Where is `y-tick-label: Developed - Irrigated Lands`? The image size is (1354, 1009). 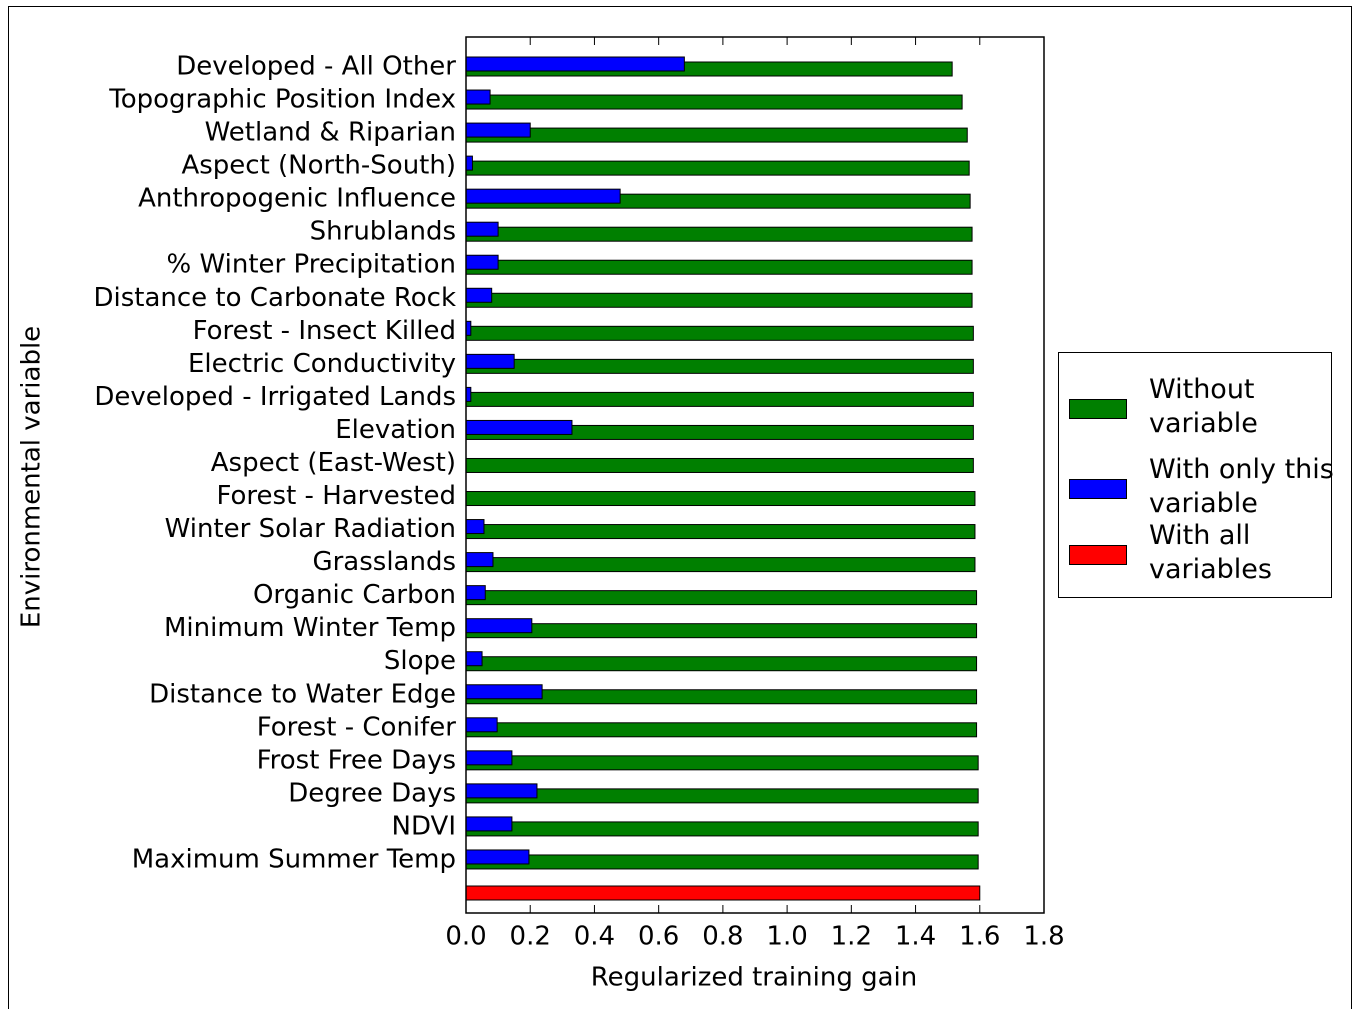
y-tick-label: Developed - Irrigated Lands is located at coordinates (275, 397).